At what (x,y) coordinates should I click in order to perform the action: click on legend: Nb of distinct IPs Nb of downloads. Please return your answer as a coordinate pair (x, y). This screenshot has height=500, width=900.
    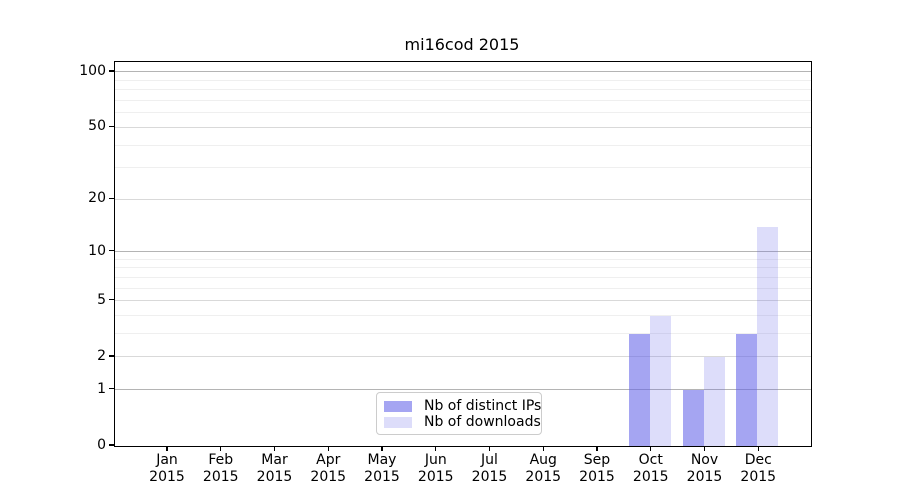
    Looking at the image, I should click on (459, 413).